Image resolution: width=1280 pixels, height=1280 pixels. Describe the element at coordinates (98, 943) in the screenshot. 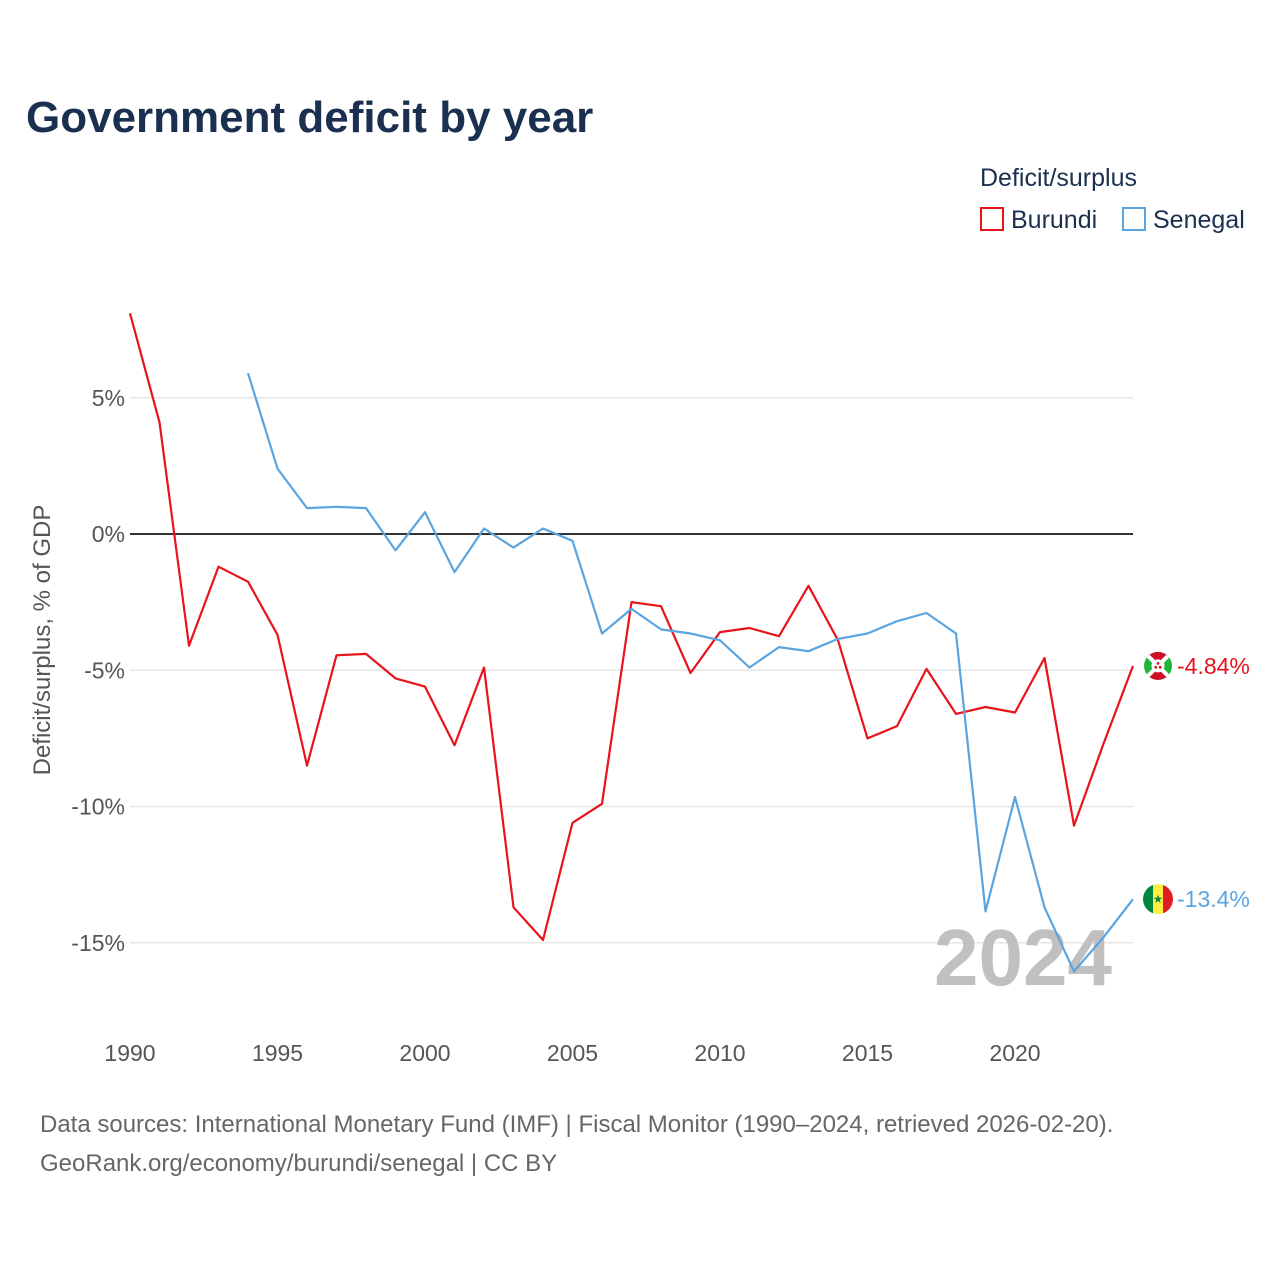

I see `y-tick-label: -15%` at that location.